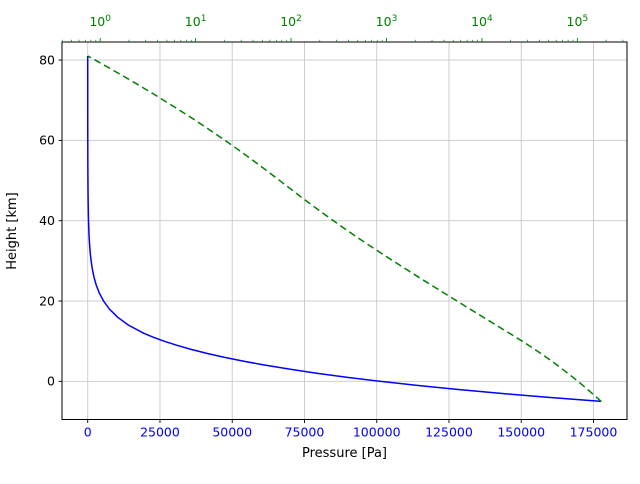 This screenshot has width=640, height=484. Describe the element at coordinates (291, 21) in the screenshot. I see `top-axis-tick-label: 102` at that location.